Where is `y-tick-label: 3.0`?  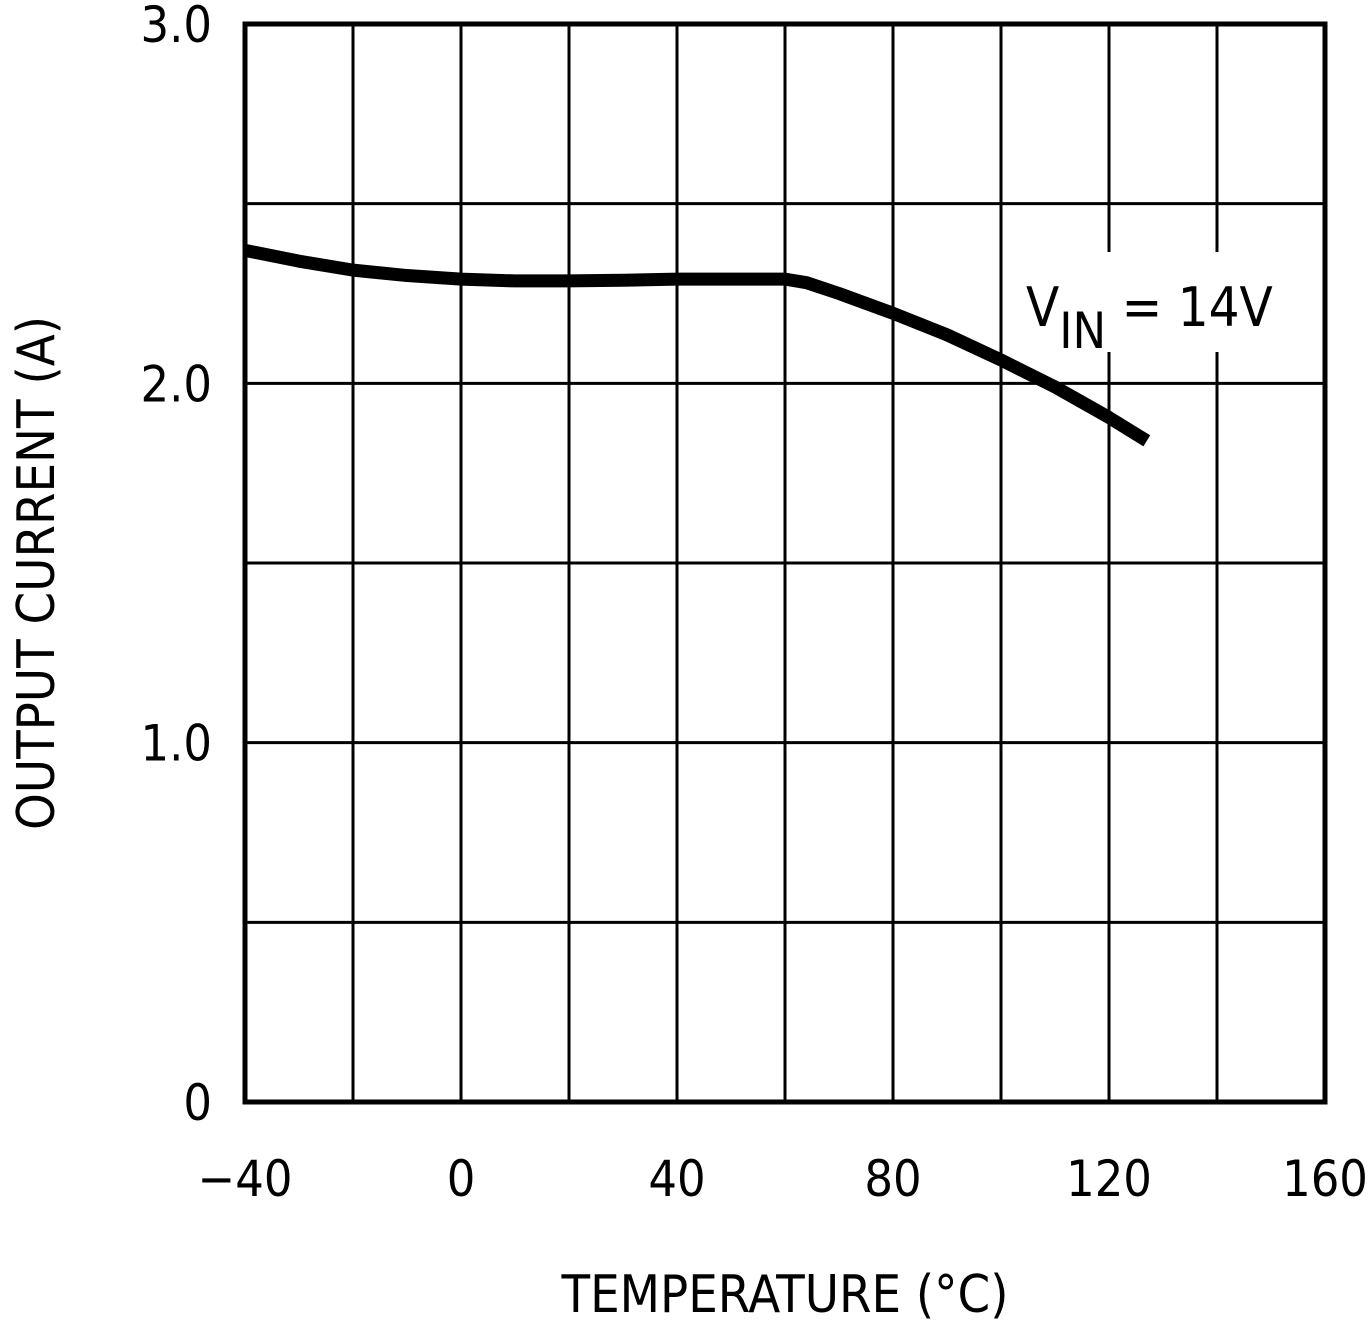
y-tick-label: 3.0 is located at coordinates (176, 27).